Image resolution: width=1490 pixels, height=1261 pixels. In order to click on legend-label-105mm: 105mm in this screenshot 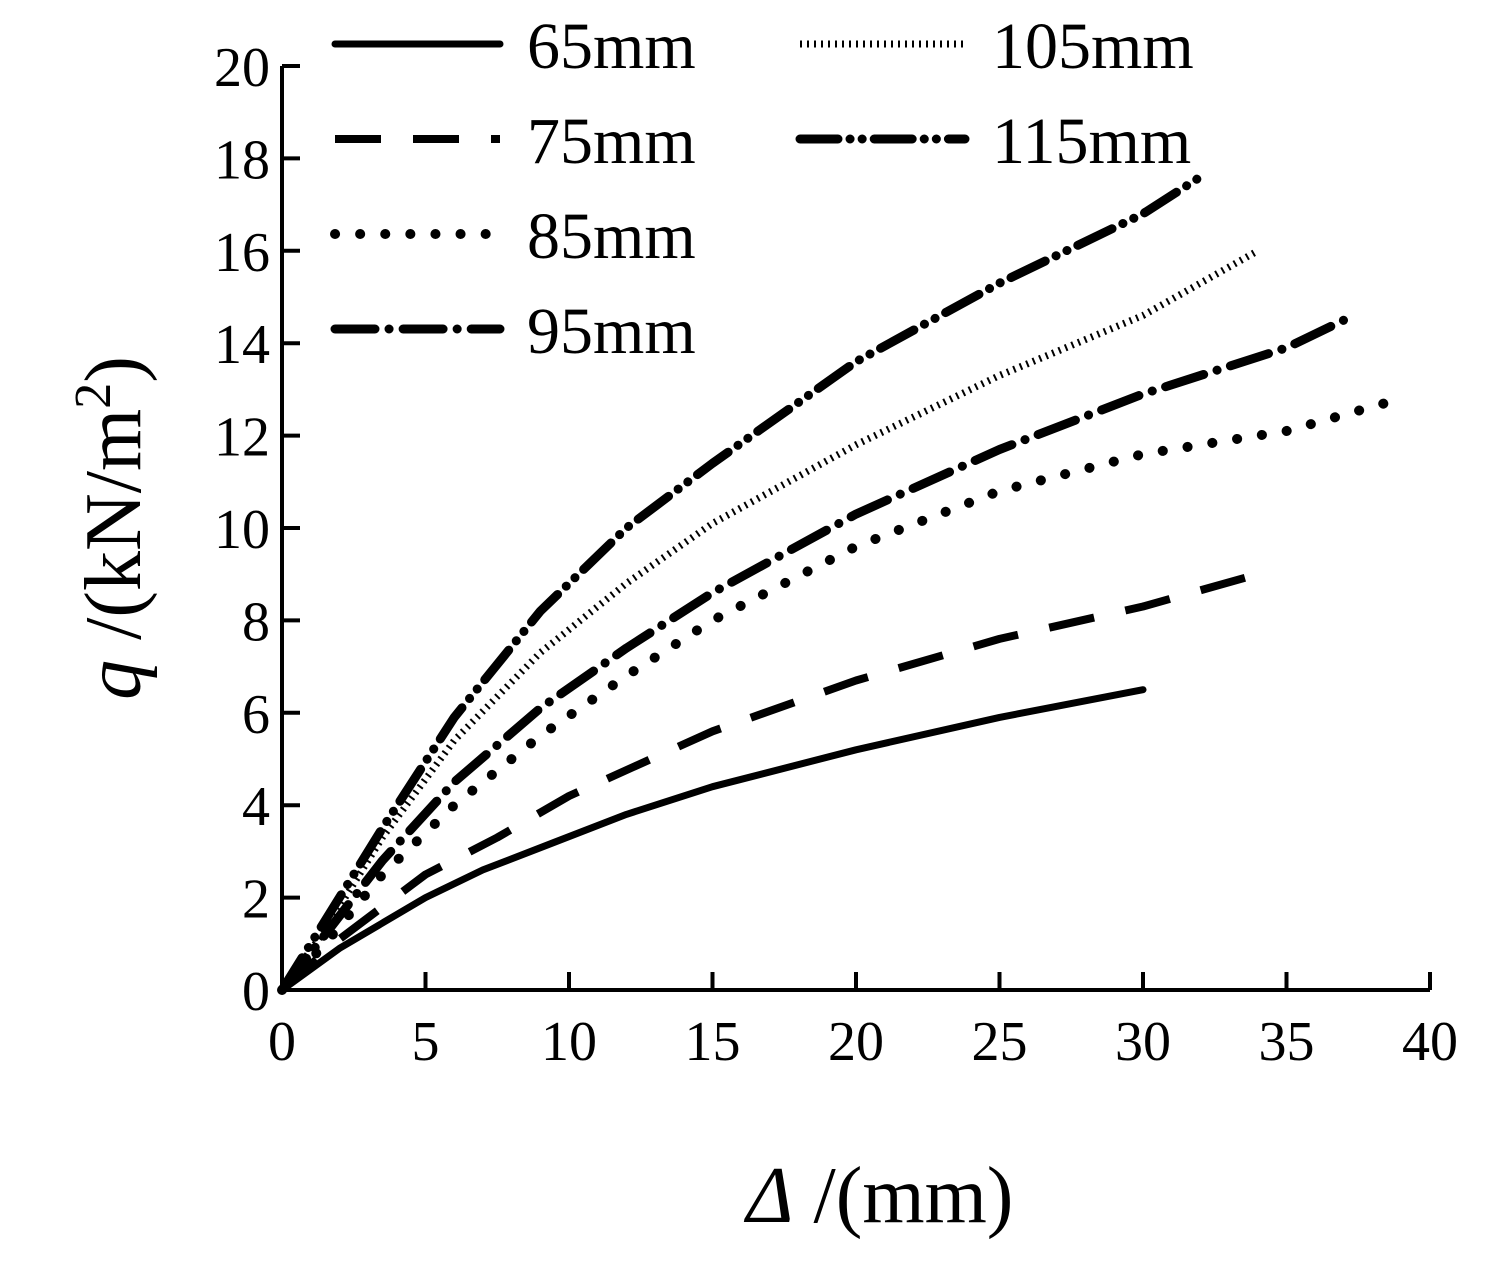, I will do `click(1093, 46)`.